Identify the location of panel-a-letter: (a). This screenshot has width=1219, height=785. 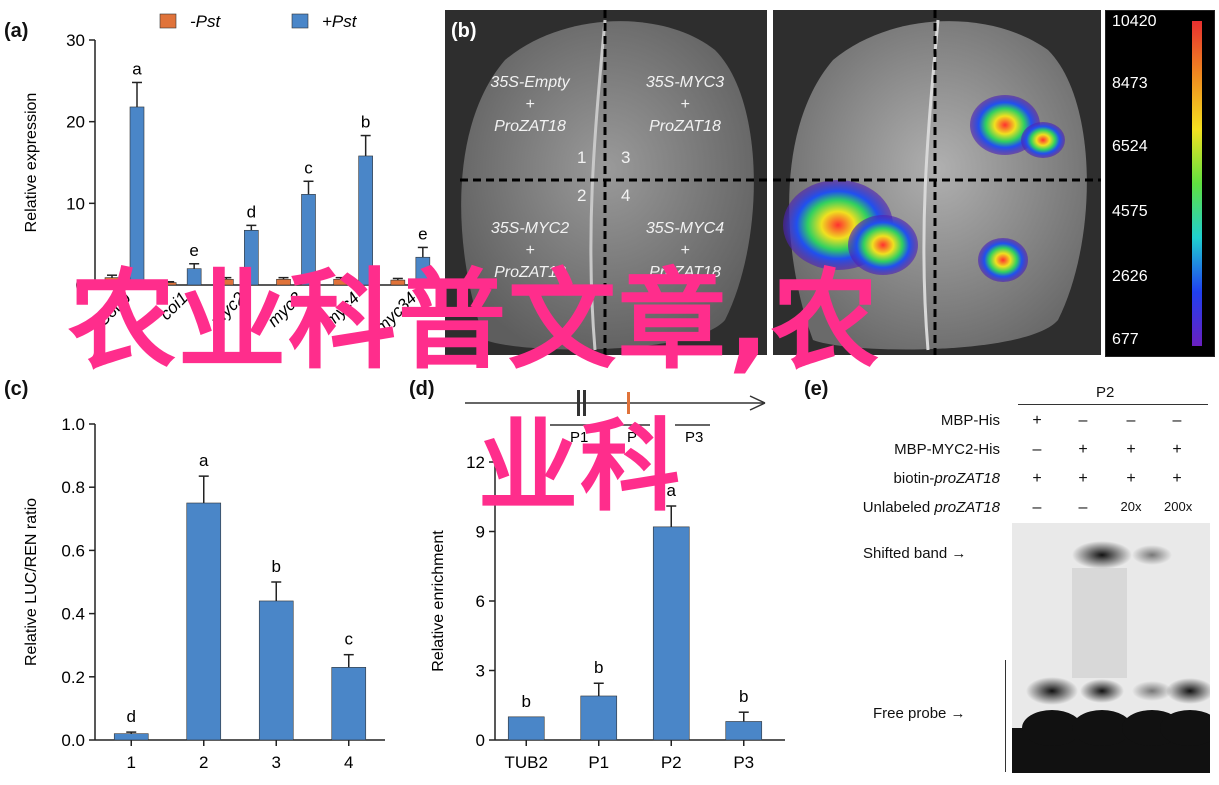
(16, 31).